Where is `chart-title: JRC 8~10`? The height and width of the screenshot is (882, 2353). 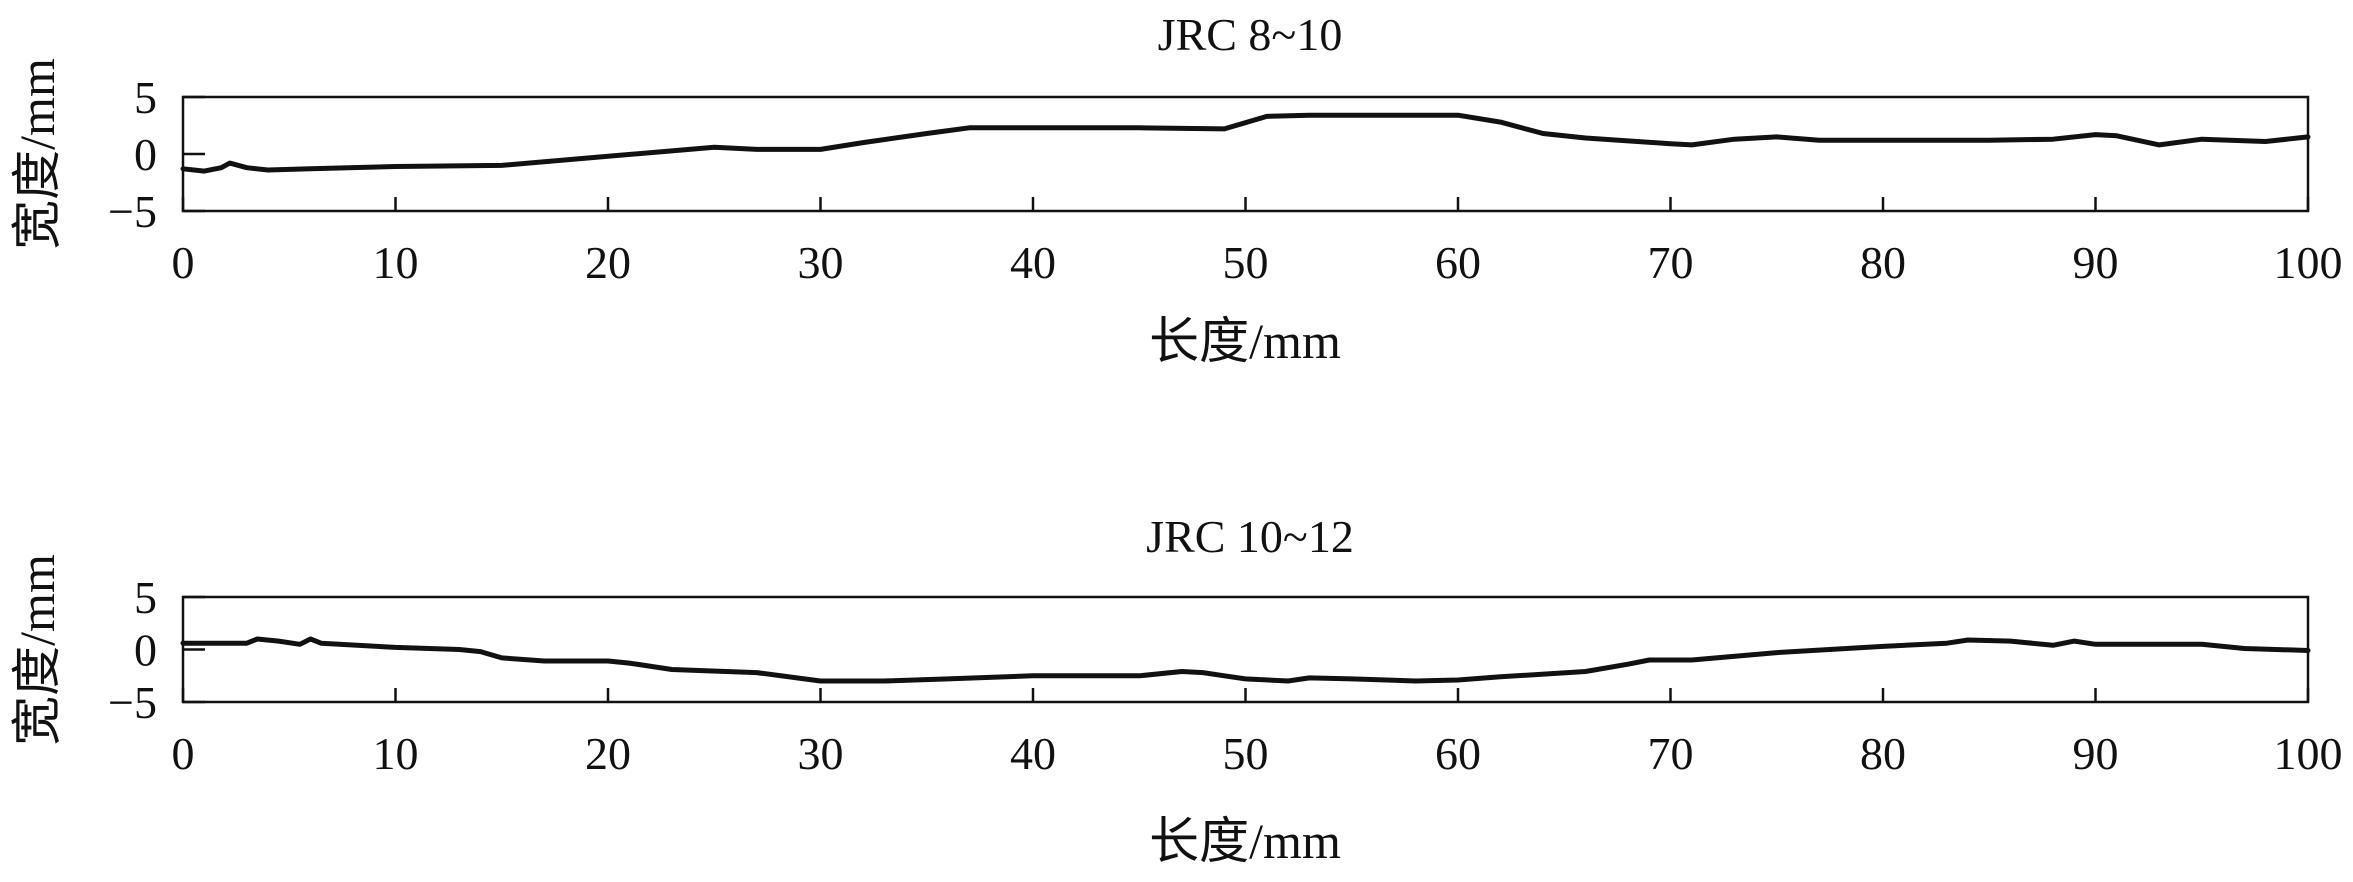 chart-title: JRC 8~10 is located at coordinates (1250, 34).